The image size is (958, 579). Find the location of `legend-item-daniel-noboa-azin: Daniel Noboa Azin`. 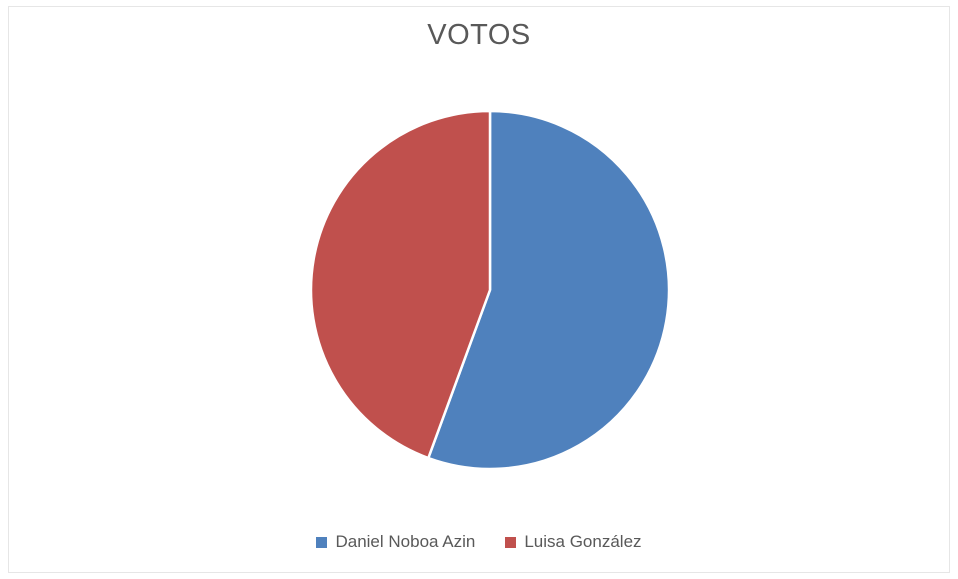

legend-item-daniel-noboa-azin: Daniel Noboa Azin is located at coordinates (395, 542).